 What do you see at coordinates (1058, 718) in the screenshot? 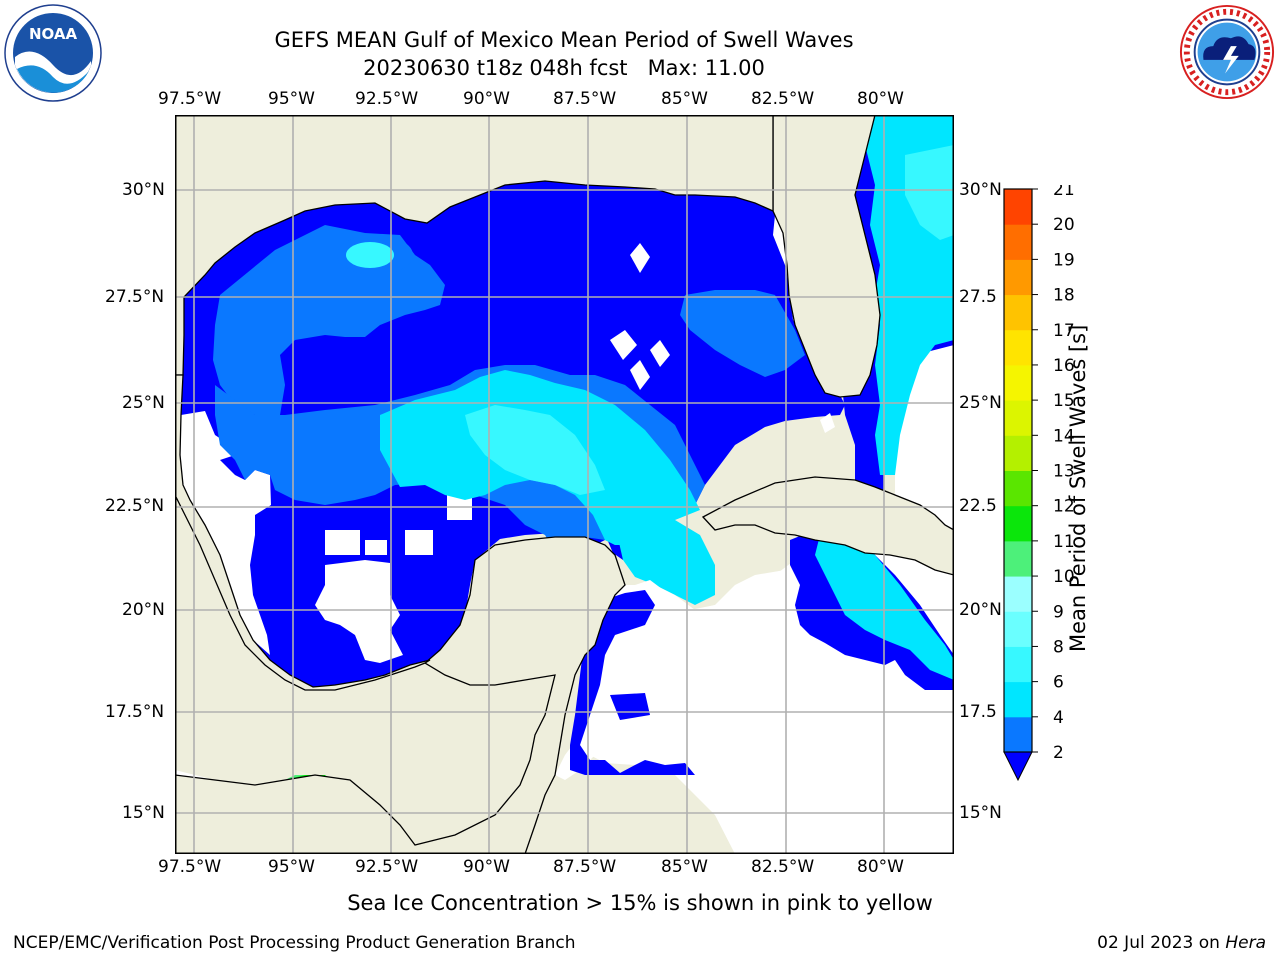
I see `colorbar-tick-label: 4` at bounding box center [1058, 718].